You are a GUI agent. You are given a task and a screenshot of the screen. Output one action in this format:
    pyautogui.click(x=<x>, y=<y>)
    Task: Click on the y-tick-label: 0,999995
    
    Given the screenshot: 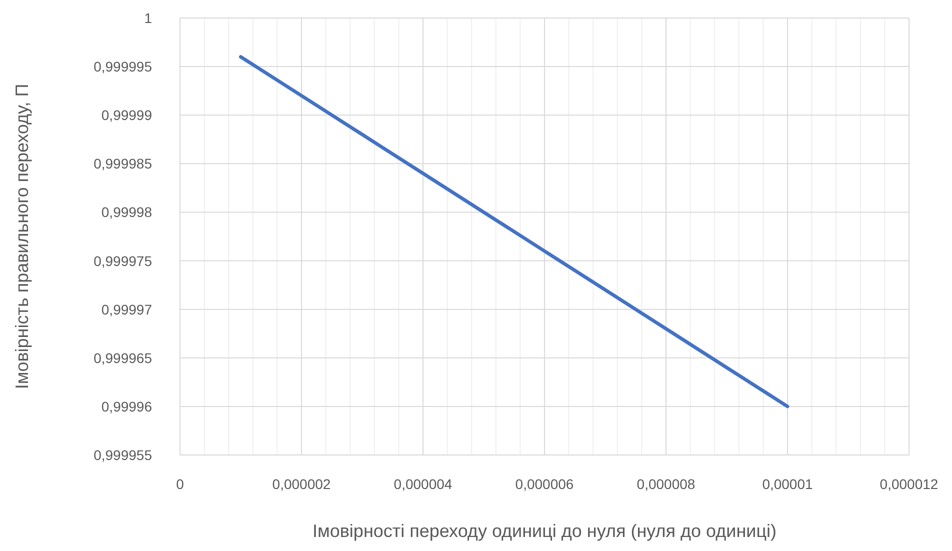 What is the action you would take?
    pyautogui.click(x=123, y=66)
    